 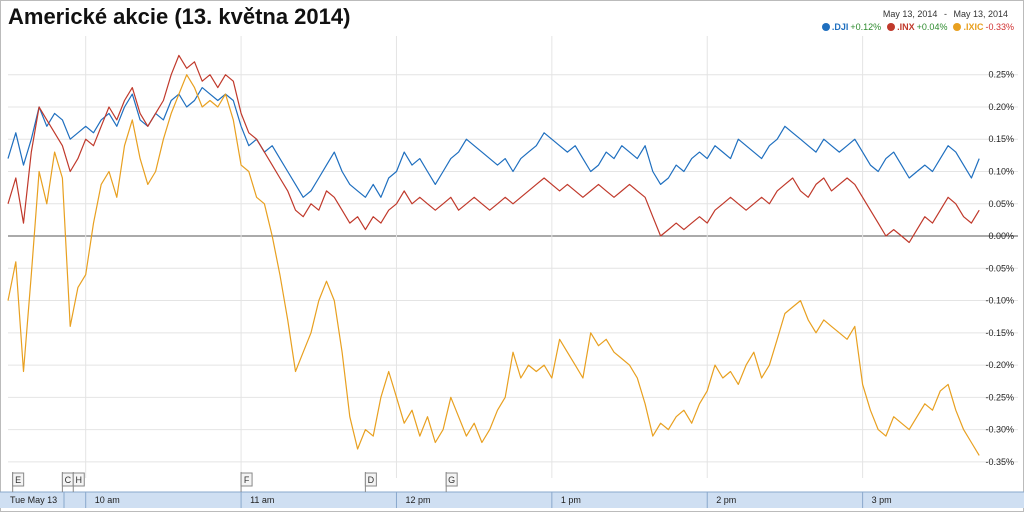 What do you see at coordinates (957, 27) in the screenshot?
I see `legend-dot-ixic` at bounding box center [957, 27].